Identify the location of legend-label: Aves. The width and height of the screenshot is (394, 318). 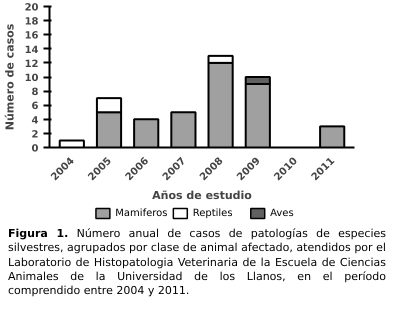
(282, 213).